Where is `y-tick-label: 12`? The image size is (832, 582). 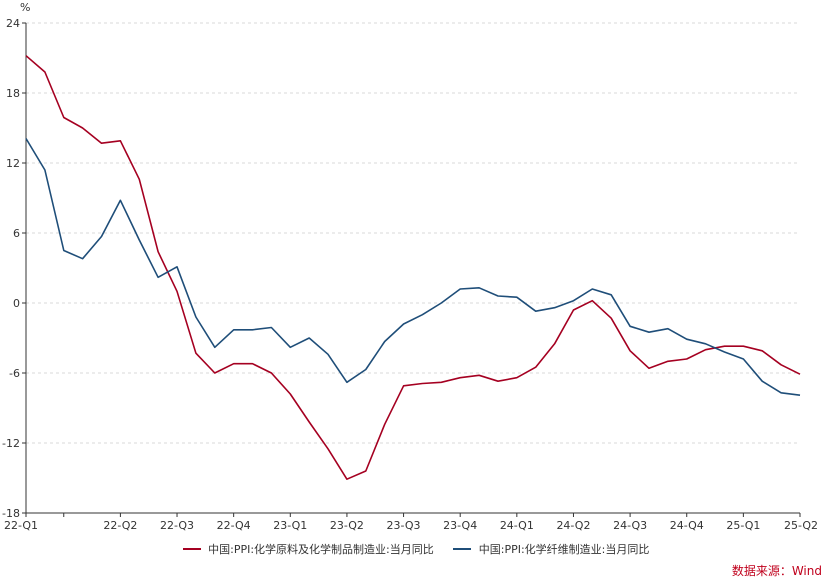 y-tick-label: 12 is located at coordinates (13, 163).